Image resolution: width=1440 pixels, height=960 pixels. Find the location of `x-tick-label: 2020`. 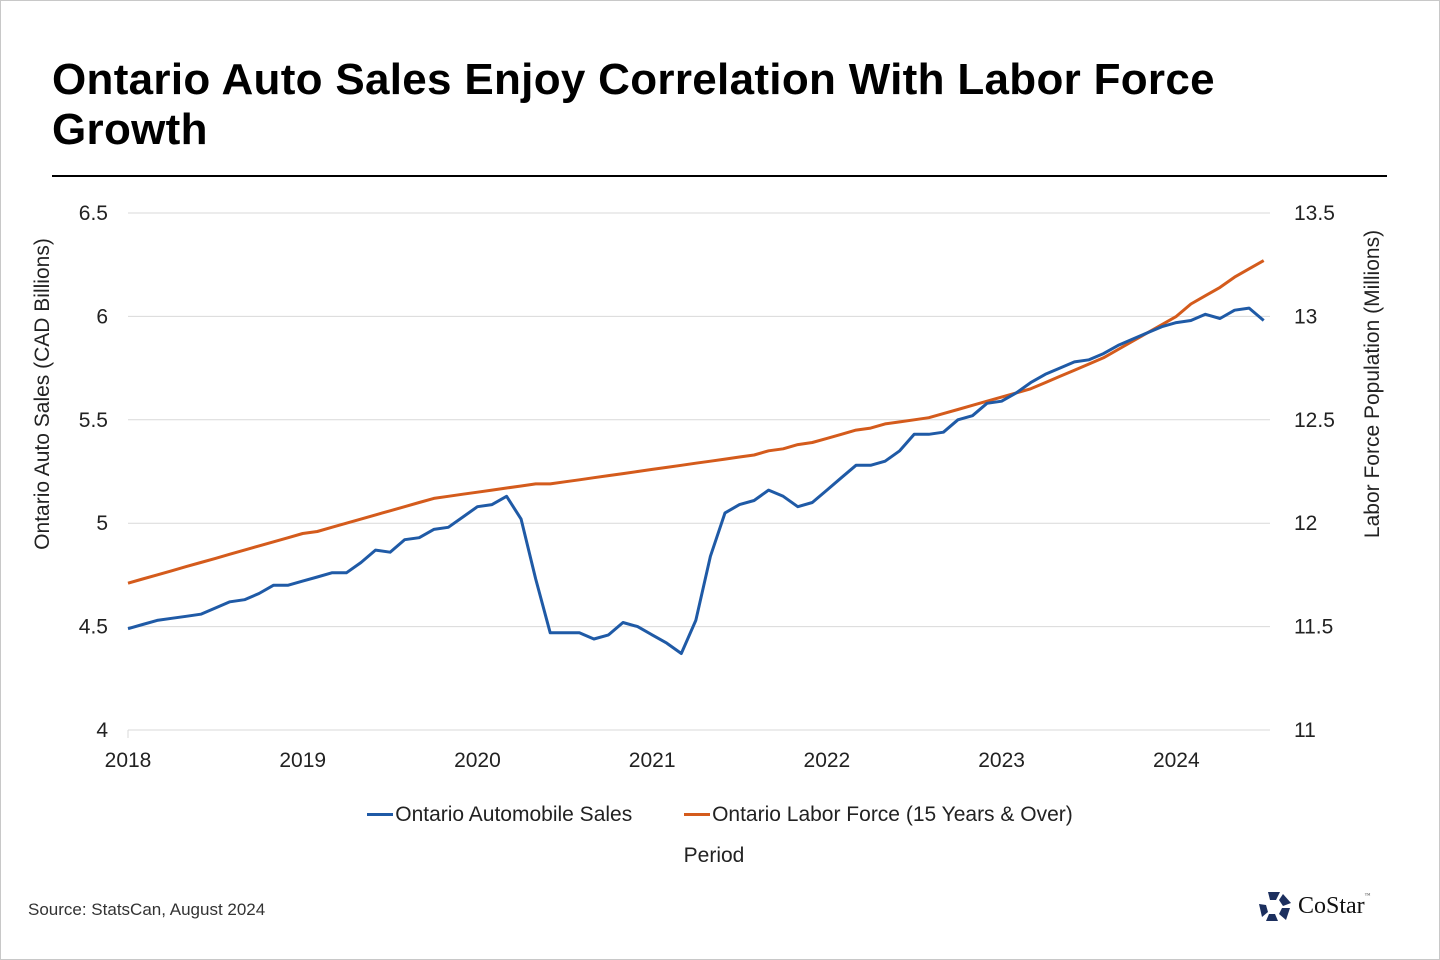

x-tick-label: 2020 is located at coordinates (477, 760).